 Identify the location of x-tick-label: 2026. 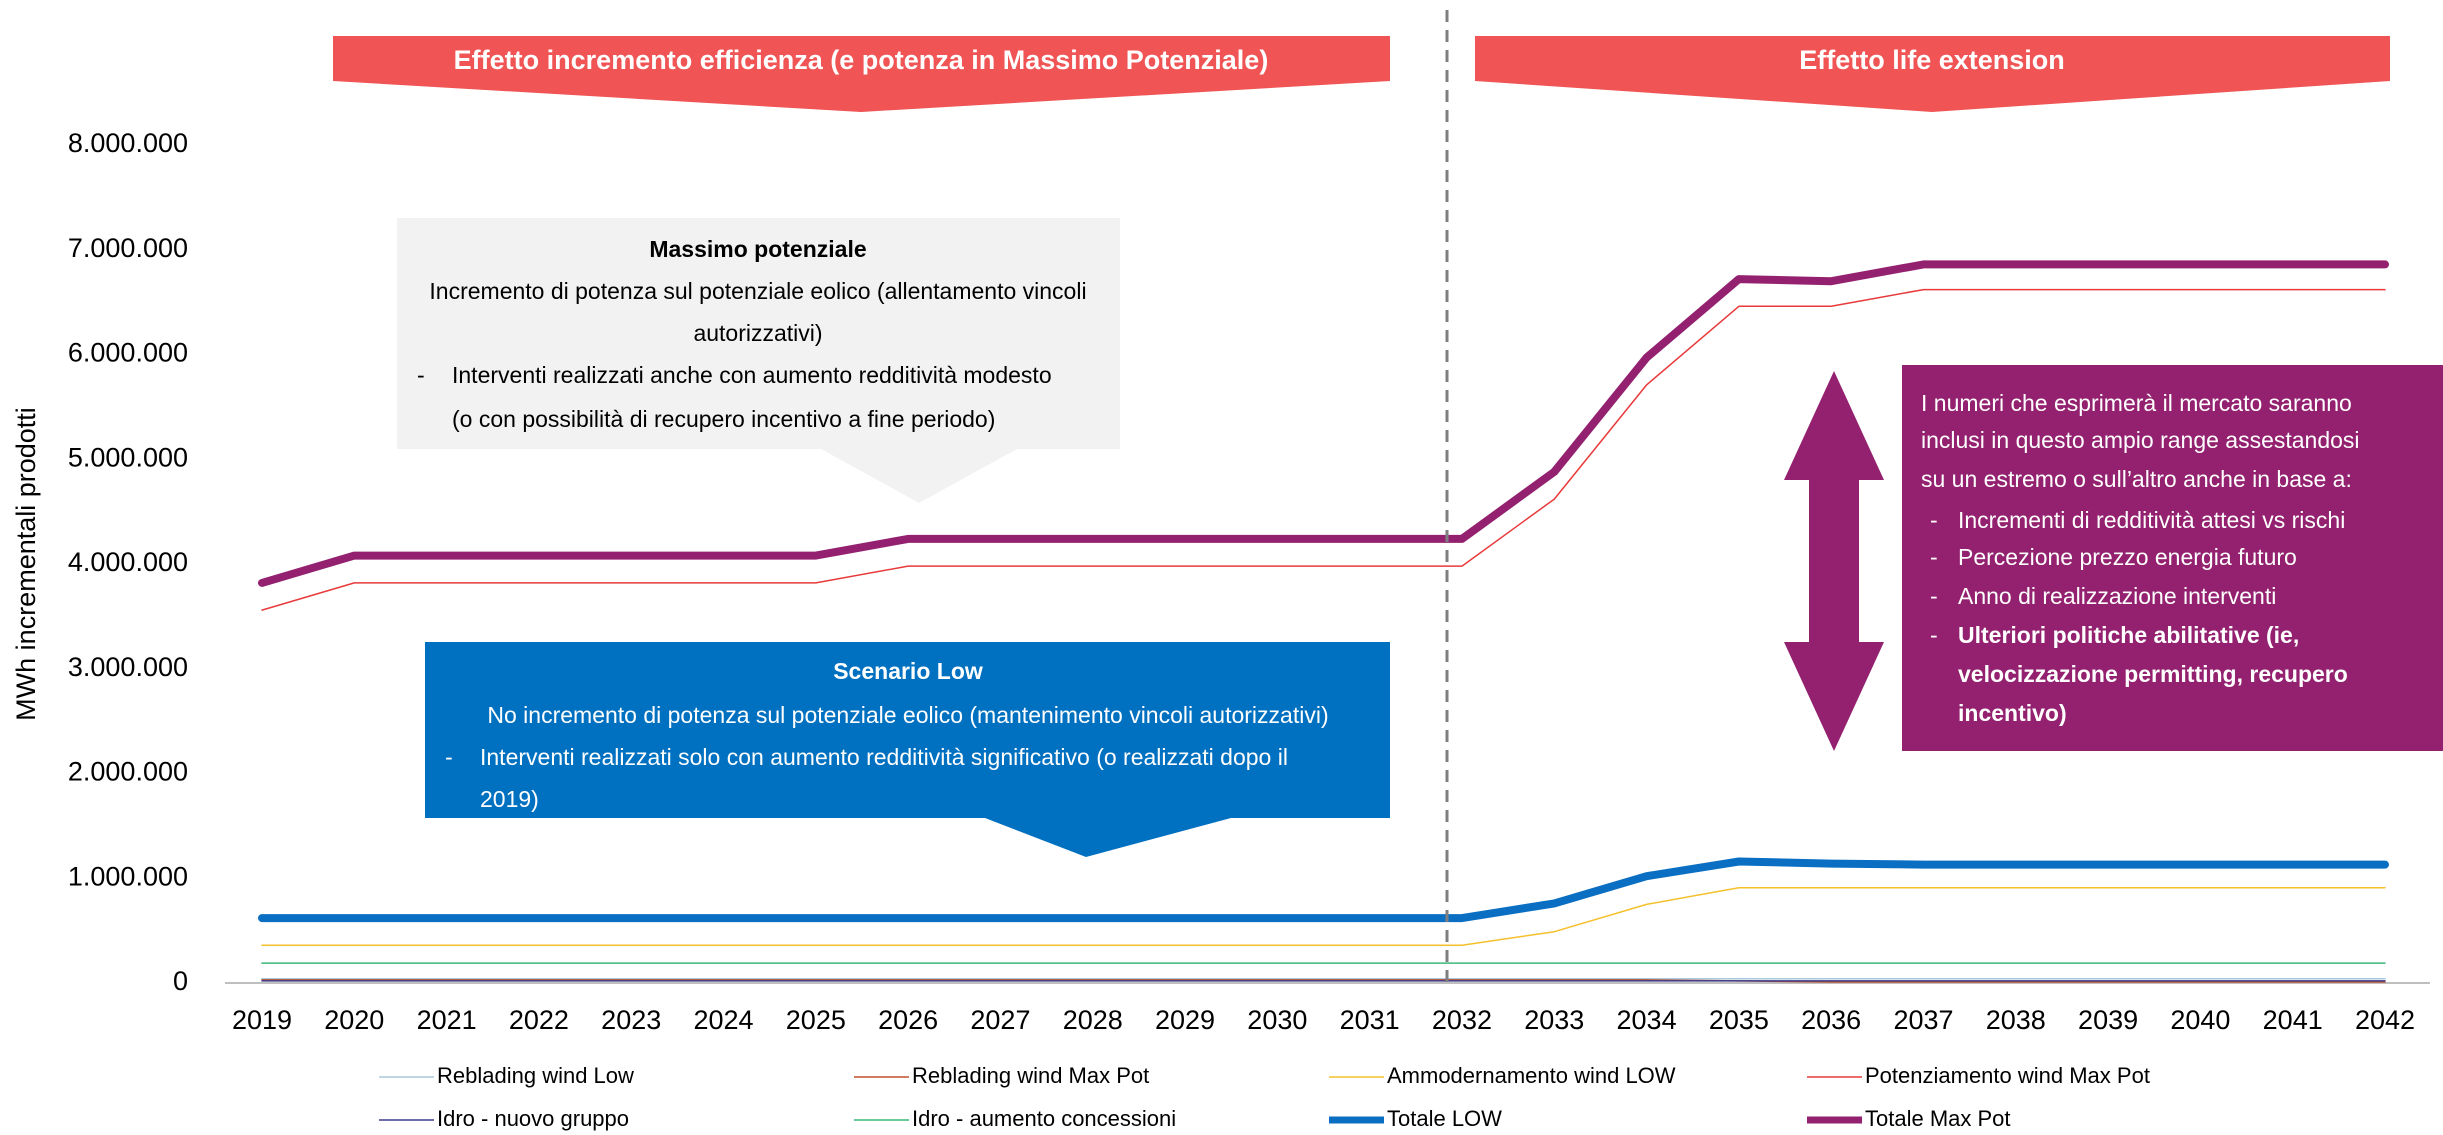
(908, 1020).